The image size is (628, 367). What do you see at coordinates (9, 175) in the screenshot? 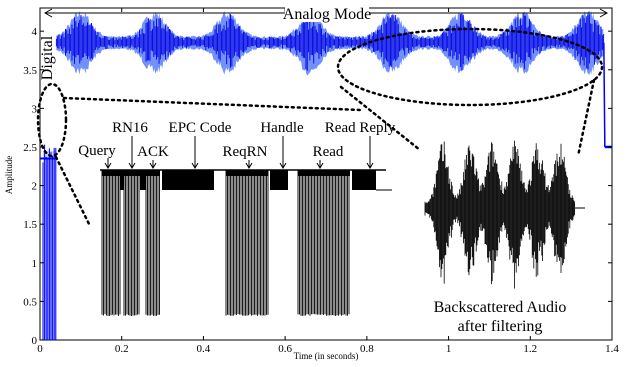
I see `y-axis-title: Amplitude` at bounding box center [9, 175].